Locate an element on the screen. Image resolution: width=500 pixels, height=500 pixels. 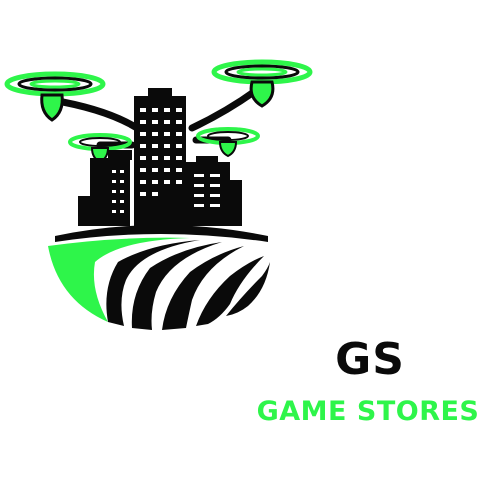
brand-tagline: GAME STORES is located at coordinates (368, 411).